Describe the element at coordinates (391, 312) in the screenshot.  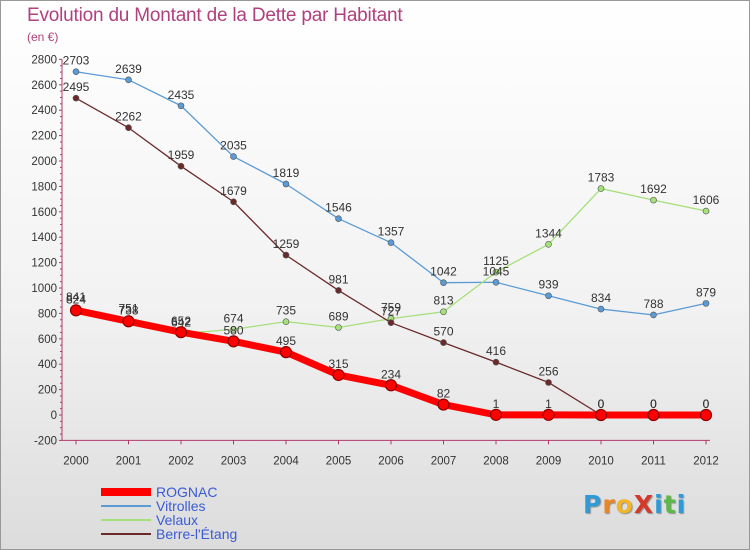
I see `data-label: 727` at that location.